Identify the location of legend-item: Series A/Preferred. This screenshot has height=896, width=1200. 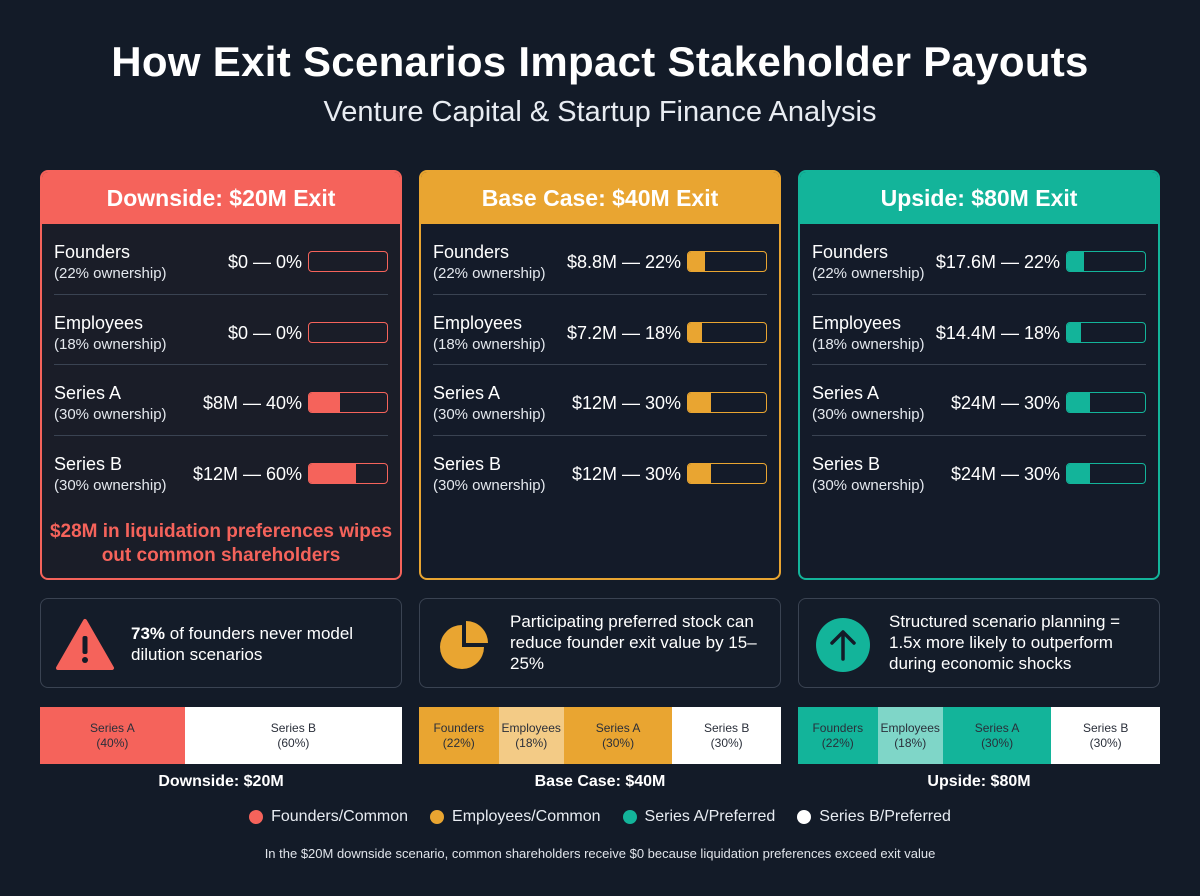
(699, 817).